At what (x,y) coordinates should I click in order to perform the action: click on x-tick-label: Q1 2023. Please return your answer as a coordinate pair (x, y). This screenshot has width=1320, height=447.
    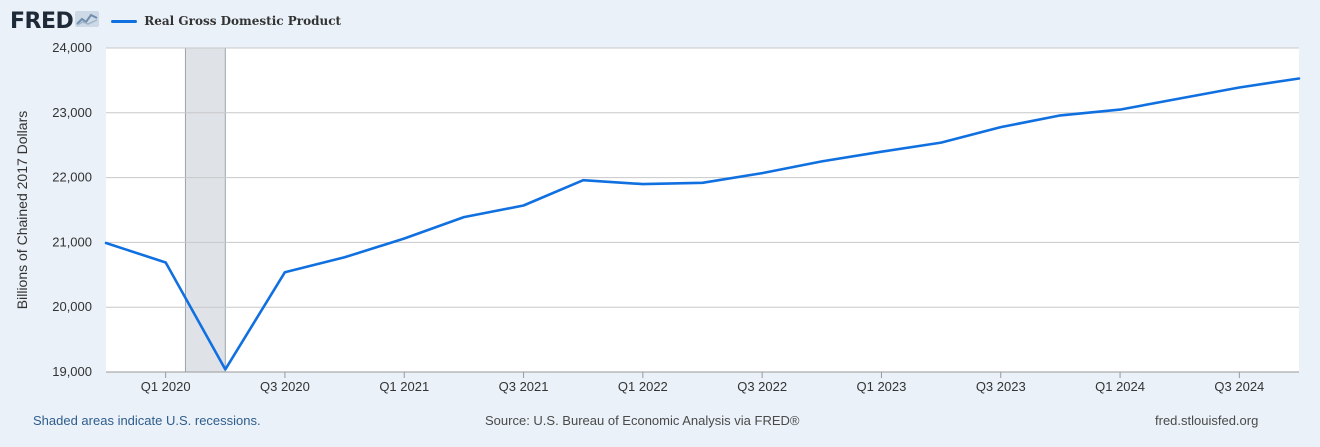
    Looking at the image, I should click on (882, 386).